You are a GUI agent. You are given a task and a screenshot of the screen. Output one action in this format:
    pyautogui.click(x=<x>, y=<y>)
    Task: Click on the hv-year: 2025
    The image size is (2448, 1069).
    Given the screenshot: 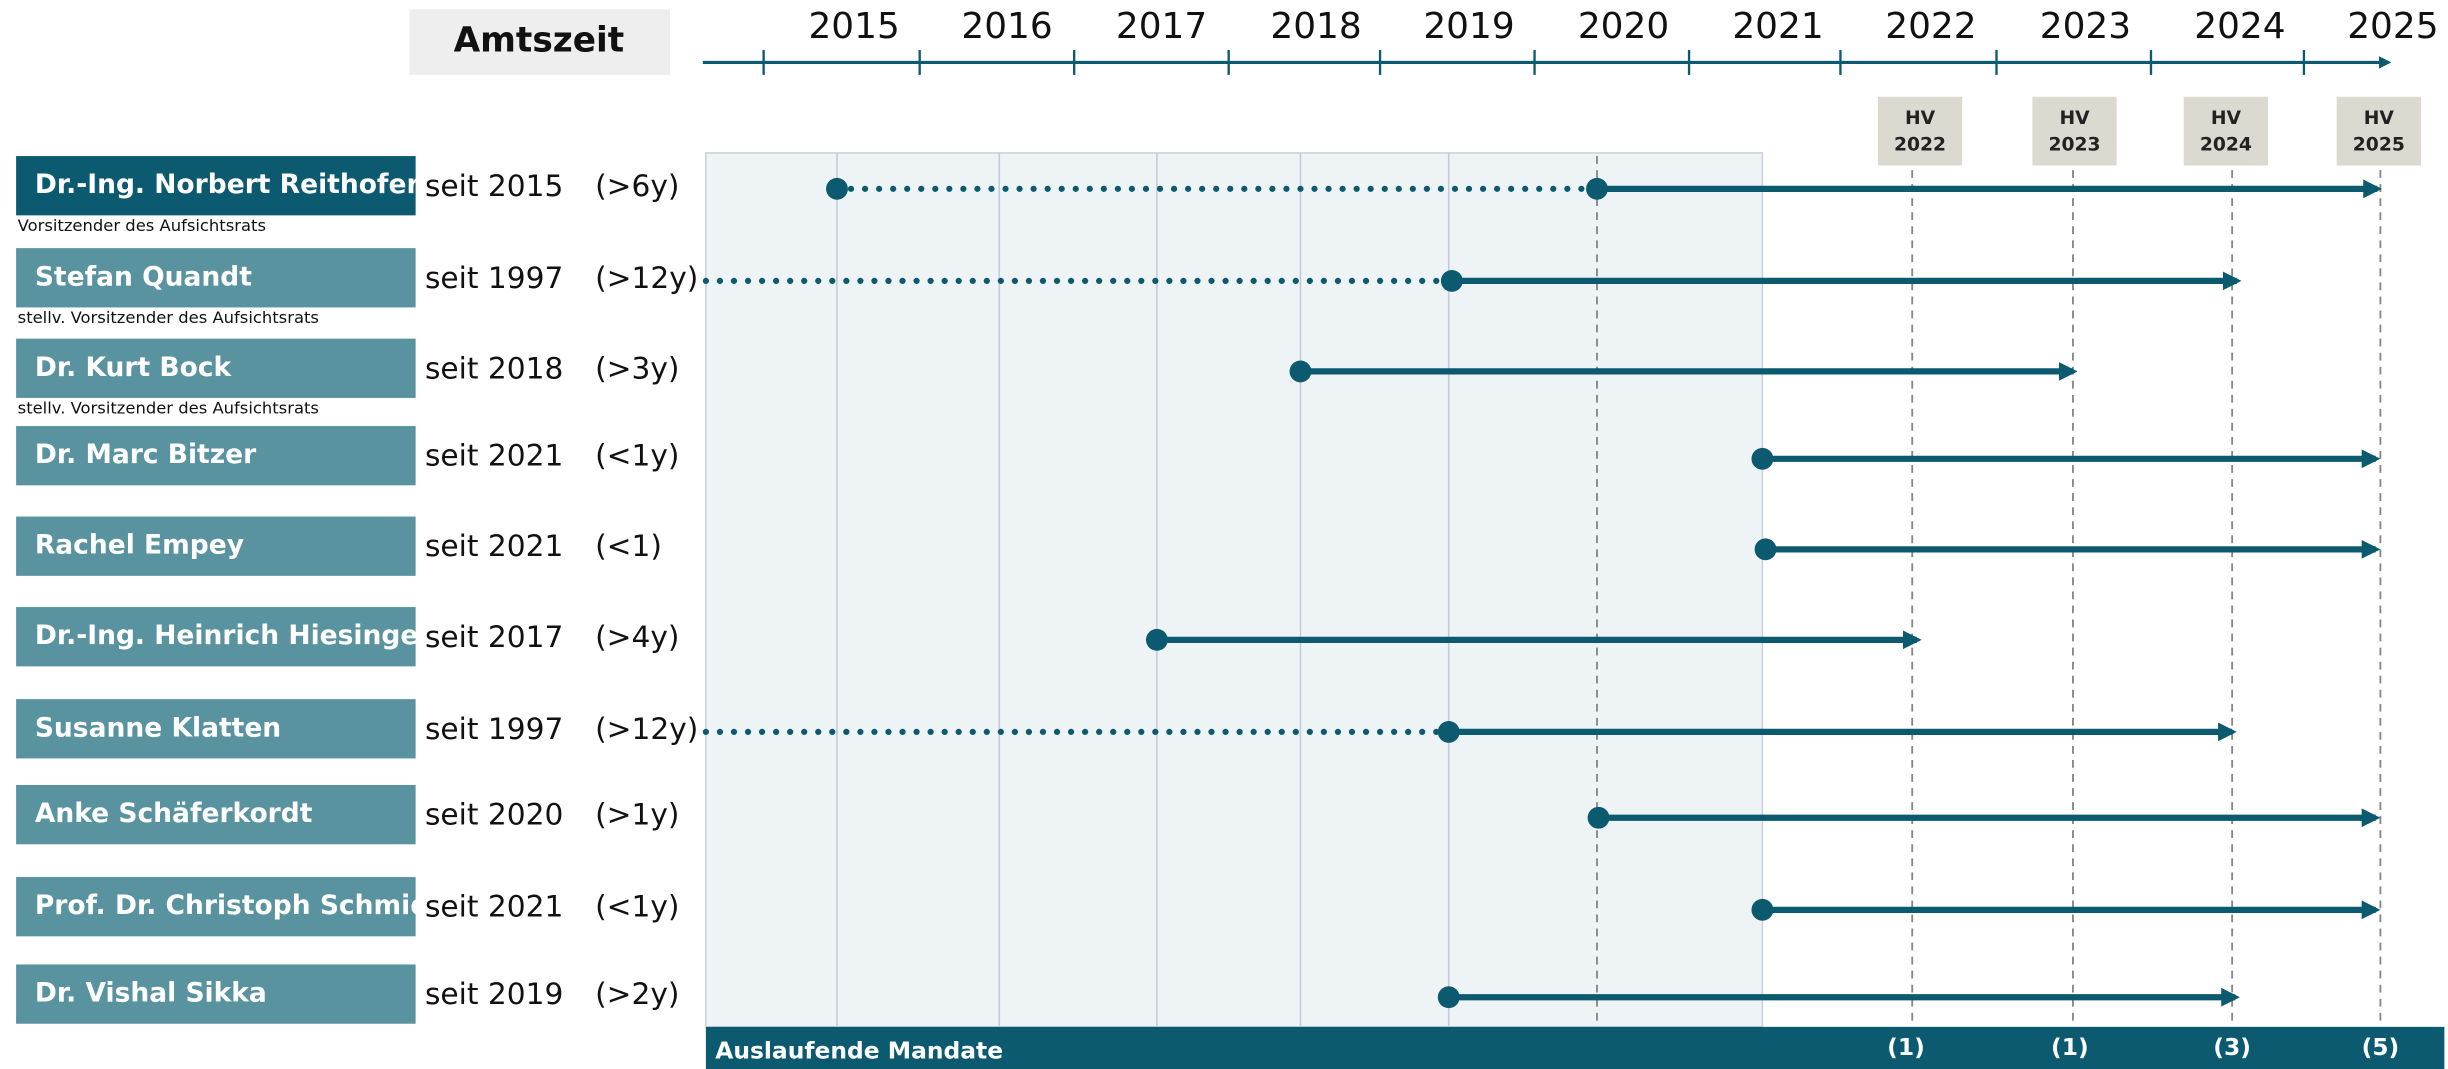 What is the action you would take?
    pyautogui.click(x=2379, y=145)
    